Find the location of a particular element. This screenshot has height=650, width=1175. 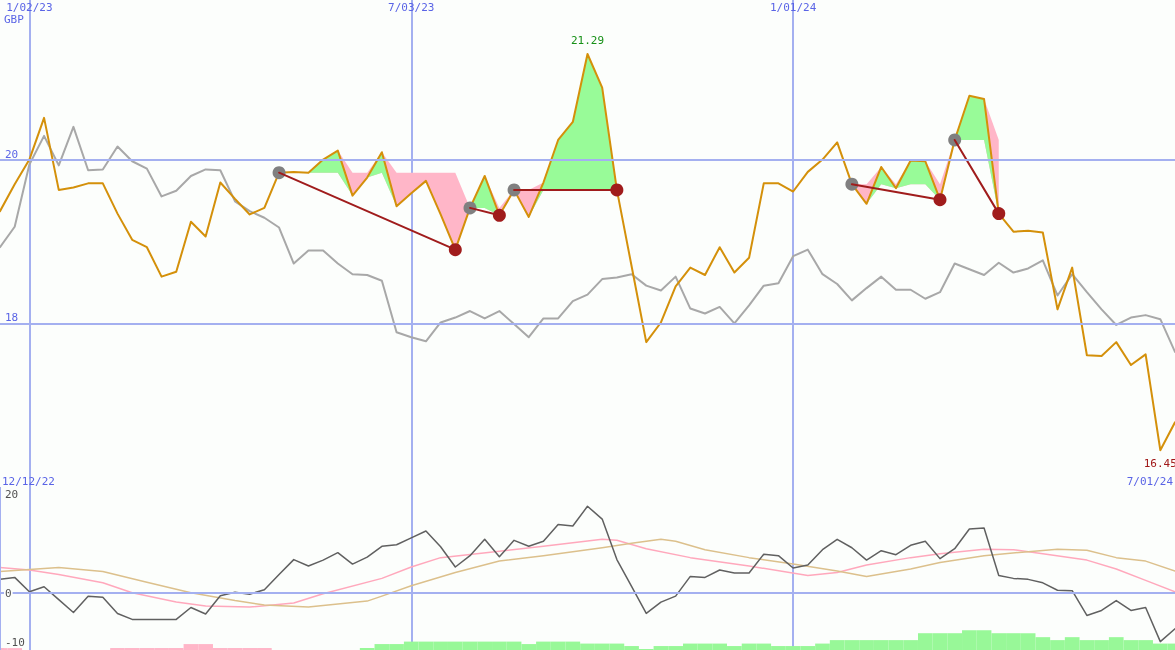

y-axis-title: GBP is located at coordinates (14, 19).